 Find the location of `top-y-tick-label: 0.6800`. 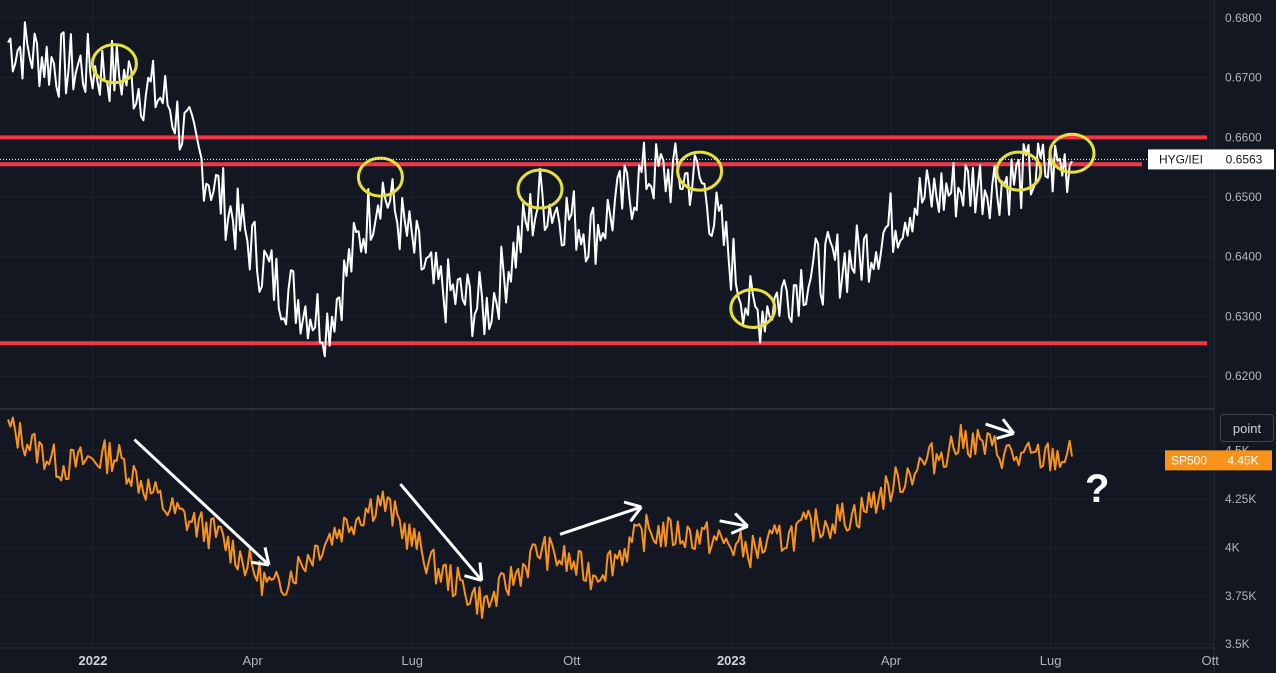

top-y-tick-label: 0.6800 is located at coordinates (1243, 18).